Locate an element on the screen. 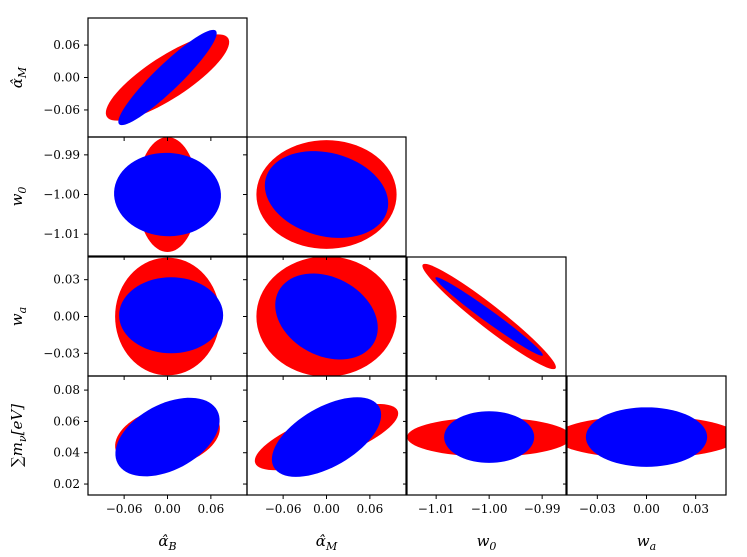 This screenshot has width=747, height=557. x-axis-label: α̂B is located at coordinates (167, 542).